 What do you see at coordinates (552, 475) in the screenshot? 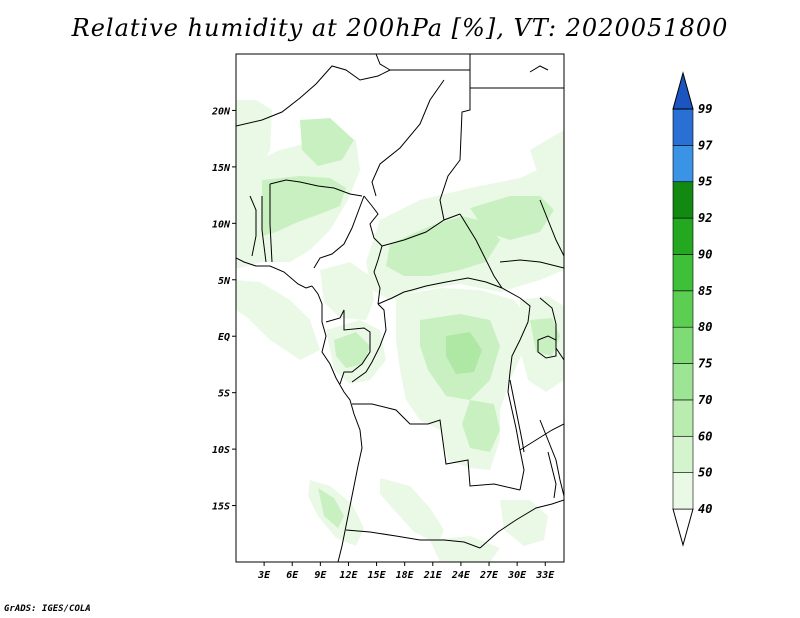
I see `border-lake-malawi` at bounding box center [552, 475].